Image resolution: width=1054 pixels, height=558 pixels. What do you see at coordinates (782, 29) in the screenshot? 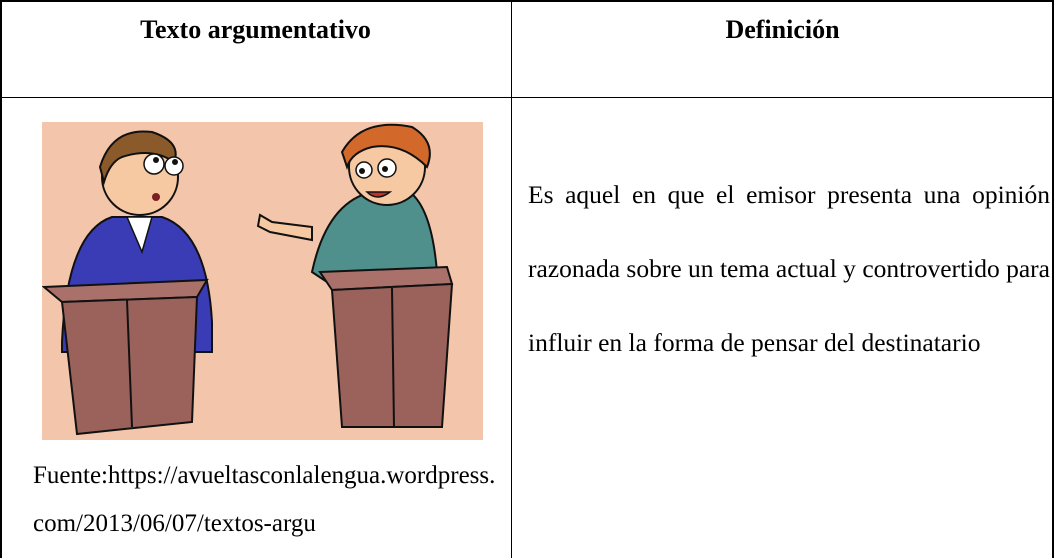
I see `column-header: Definición` at bounding box center [782, 29].